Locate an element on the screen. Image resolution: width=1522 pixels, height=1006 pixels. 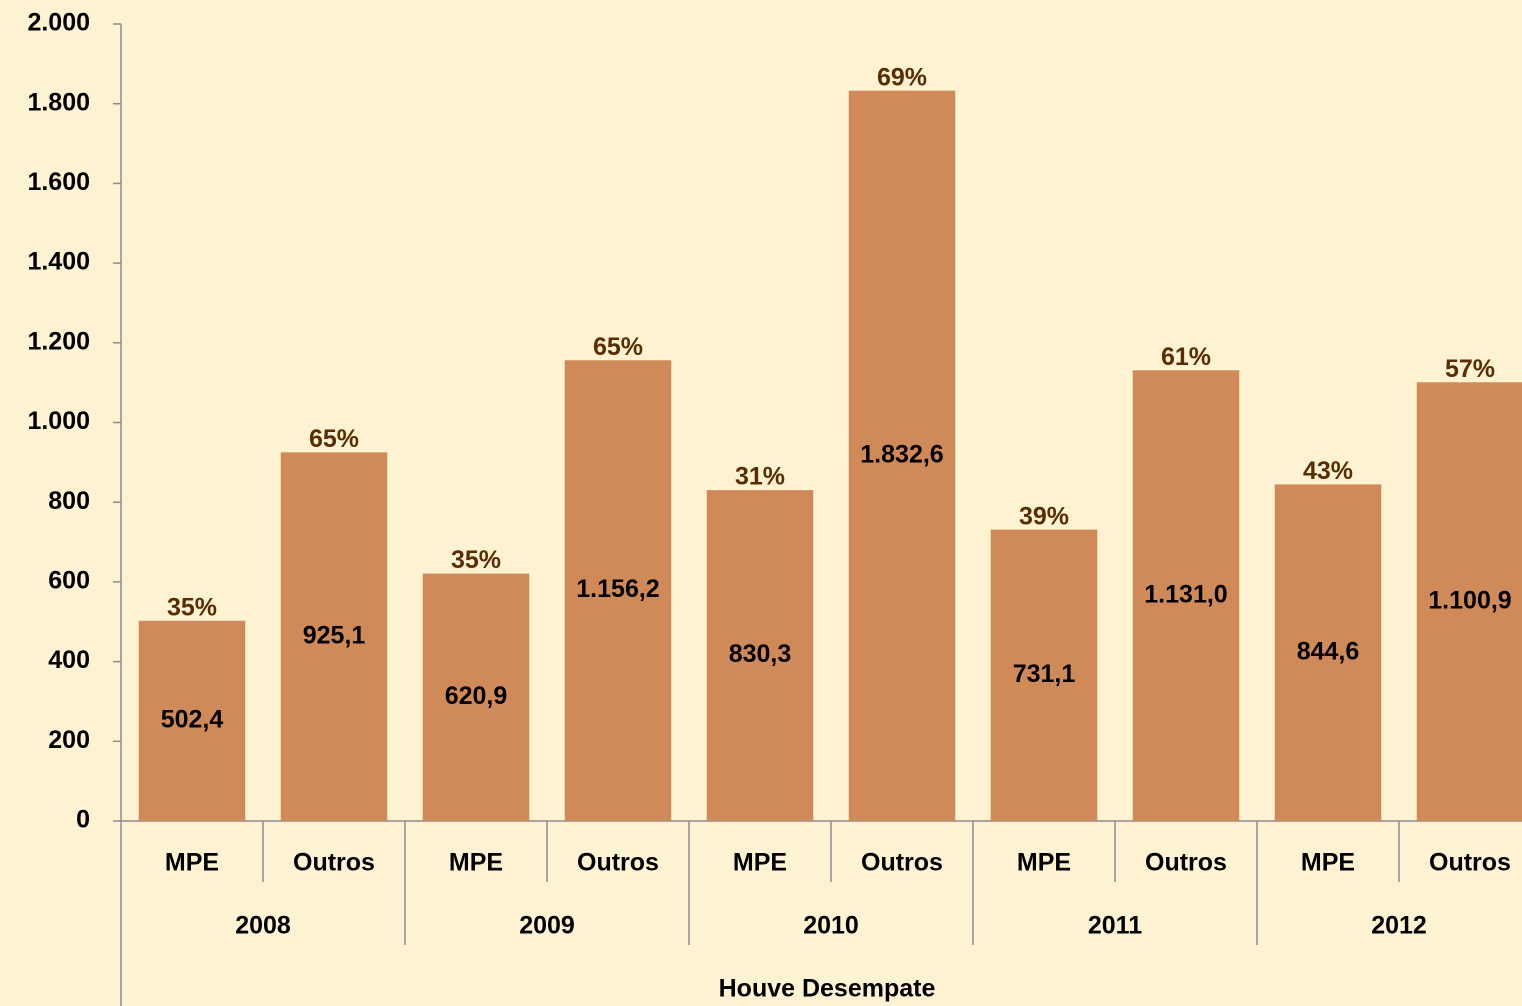
y-tick-label: 1.400 is located at coordinates (58, 262).